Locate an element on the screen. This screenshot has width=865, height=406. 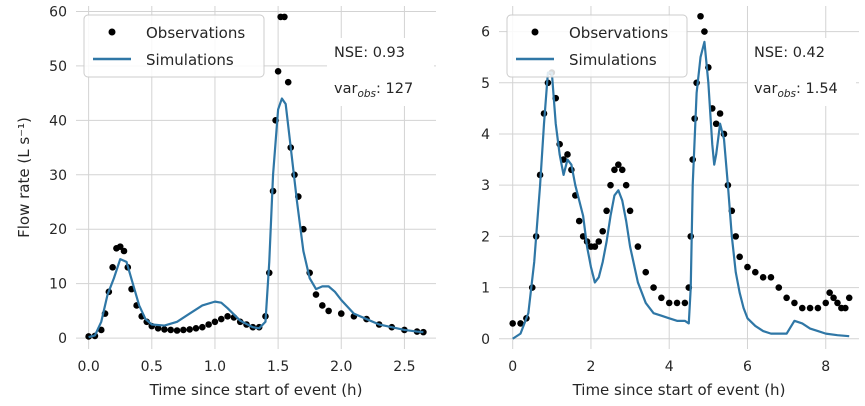
y-tick-label: 10 is located at coordinates (58, 285).